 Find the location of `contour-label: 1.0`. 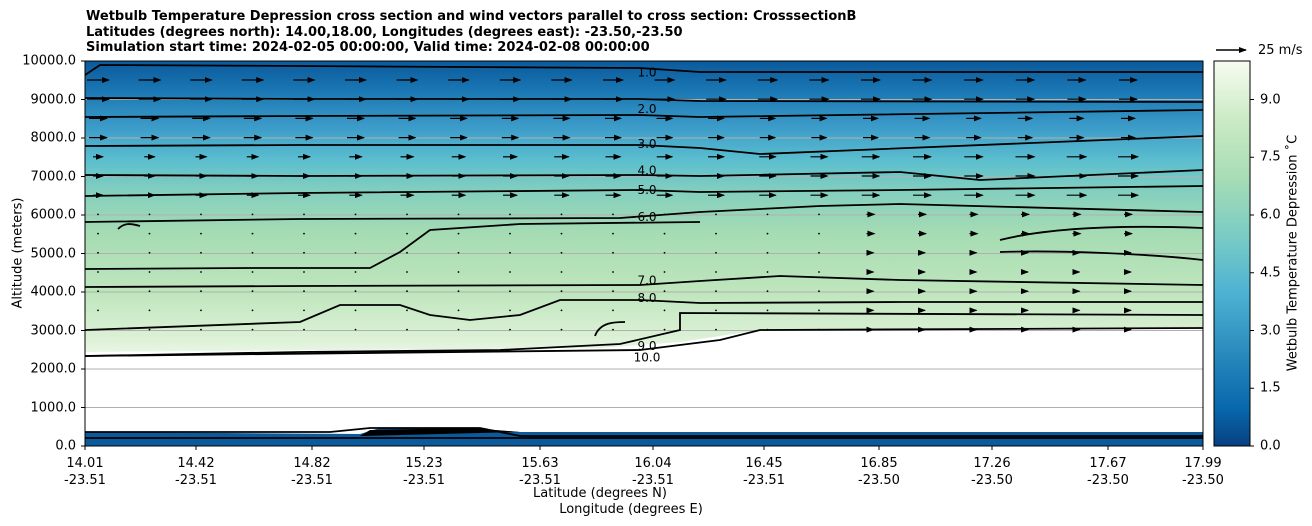

contour-label: 1.0 is located at coordinates (646, 73).